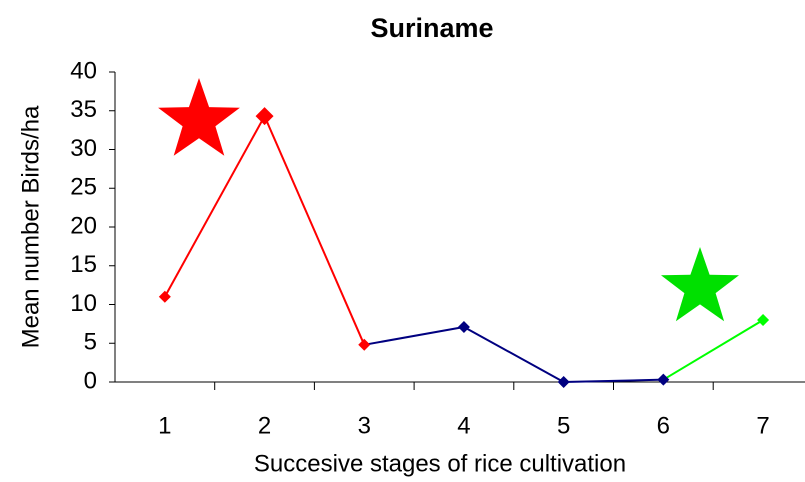 The image size is (805, 482). I want to click on x-tick-label: 5, so click(563, 425).